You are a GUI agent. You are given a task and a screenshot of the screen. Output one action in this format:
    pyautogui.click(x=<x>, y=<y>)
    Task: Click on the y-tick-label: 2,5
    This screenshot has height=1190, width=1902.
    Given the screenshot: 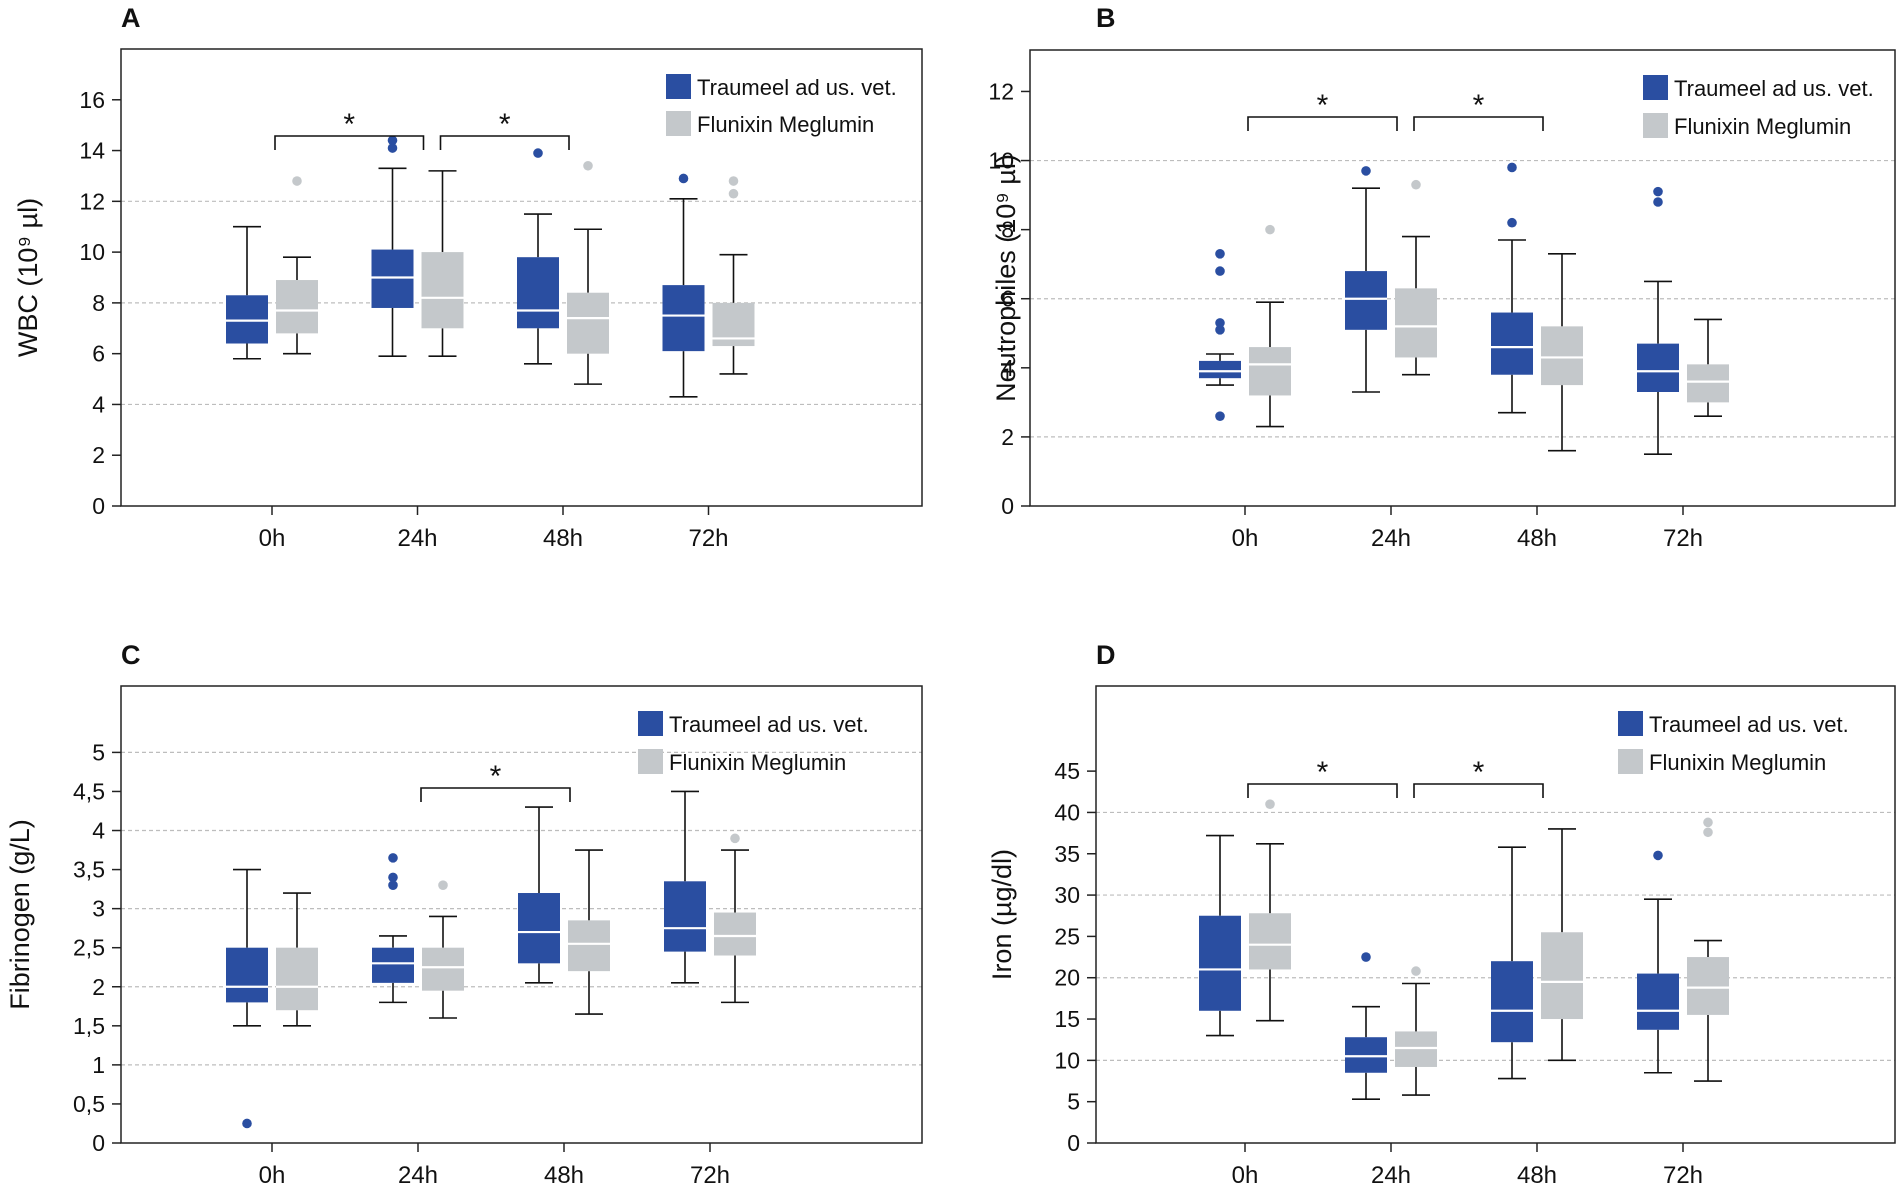 What is the action you would take?
    pyautogui.click(x=89, y=948)
    